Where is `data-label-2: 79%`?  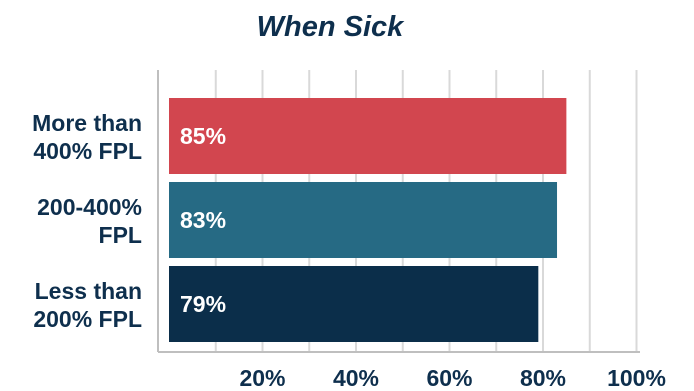
data-label-2: 79% is located at coordinates (203, 304).